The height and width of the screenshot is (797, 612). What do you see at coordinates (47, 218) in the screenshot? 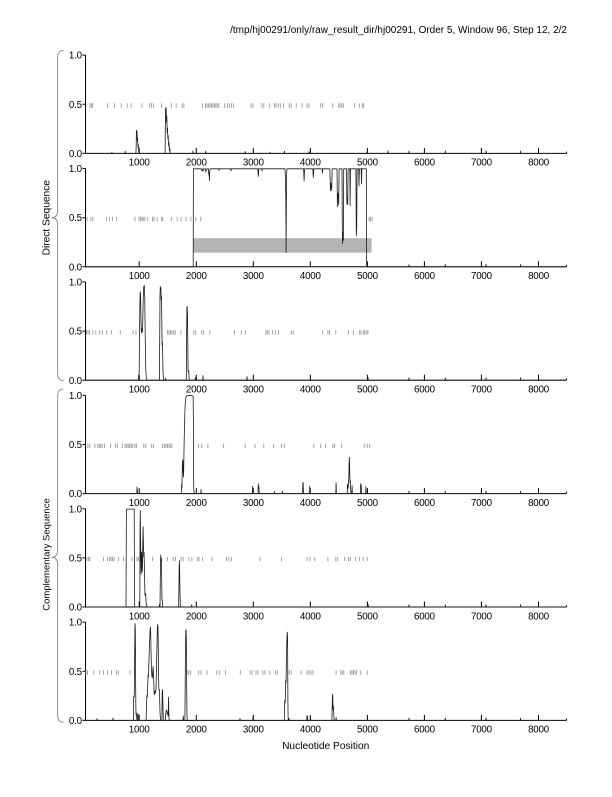
I see `svg-text: Direct Sequence` at bounding box center [47, 218].